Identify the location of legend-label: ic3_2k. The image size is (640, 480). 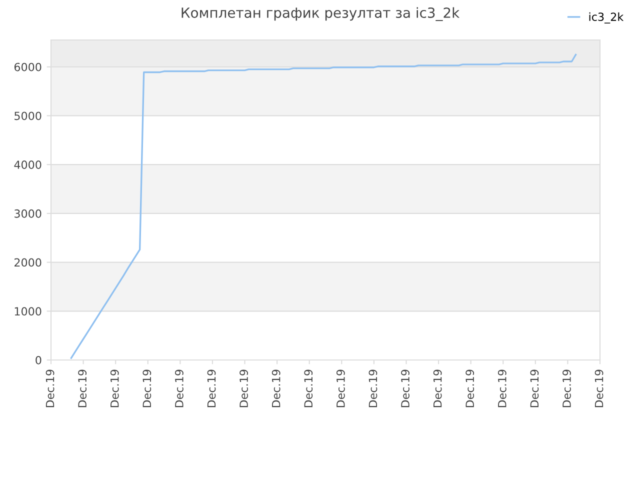
(606, 18).